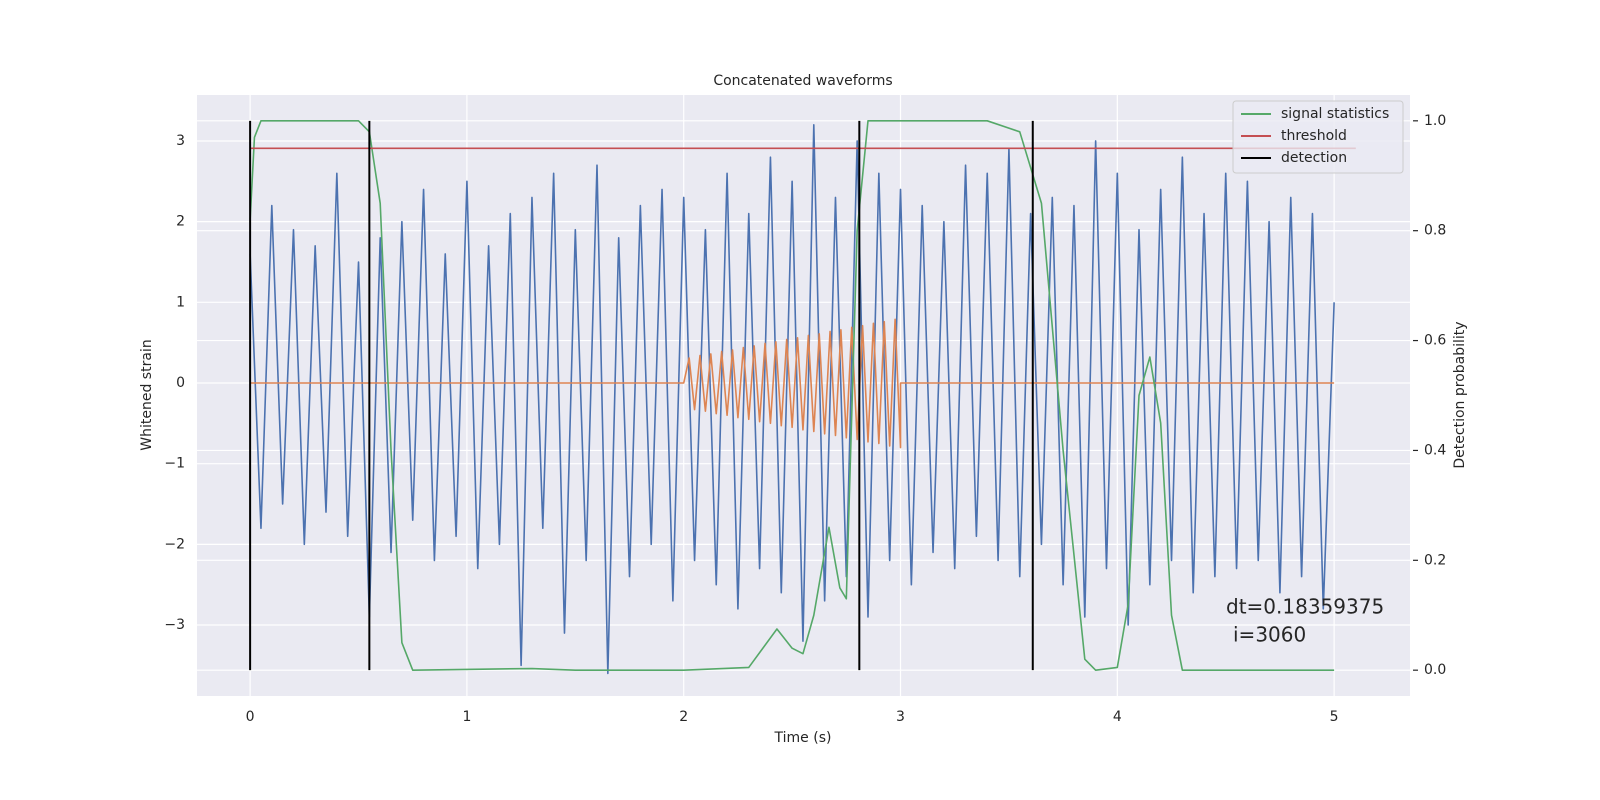  What do you see at coordinates (1460, 394) in the screenshot?
I see `y2-axis-label: Detection probability` at bounding box center [1460, 394].